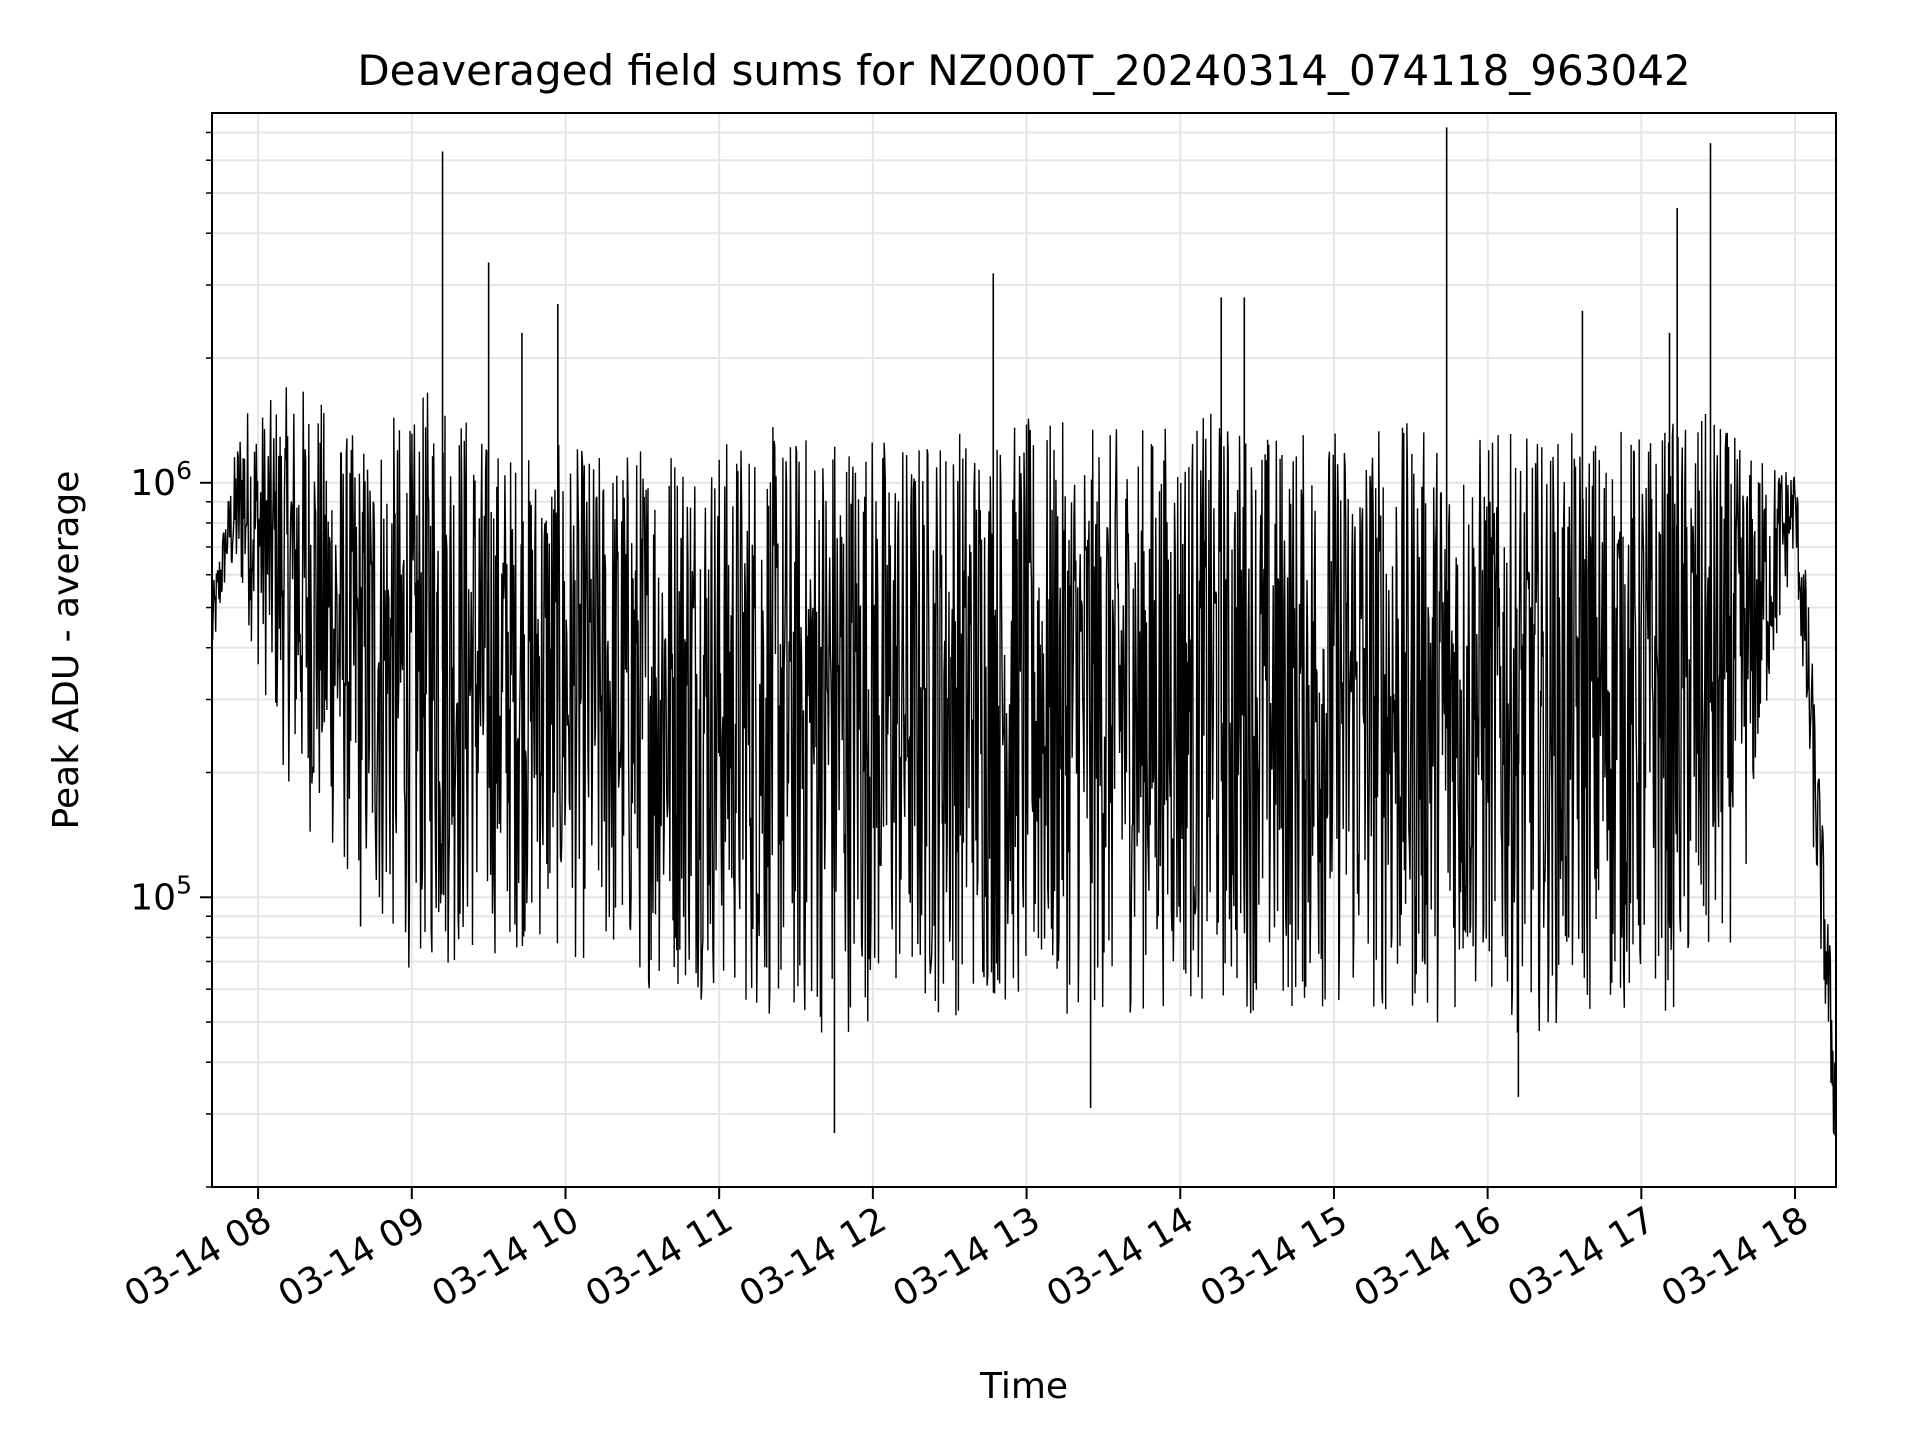 This screenshot has width=1920, height=1440. Describe the element at coordinates (161, 480) in the screenshot. I see `y-tick-label: 10⁶` at that location.